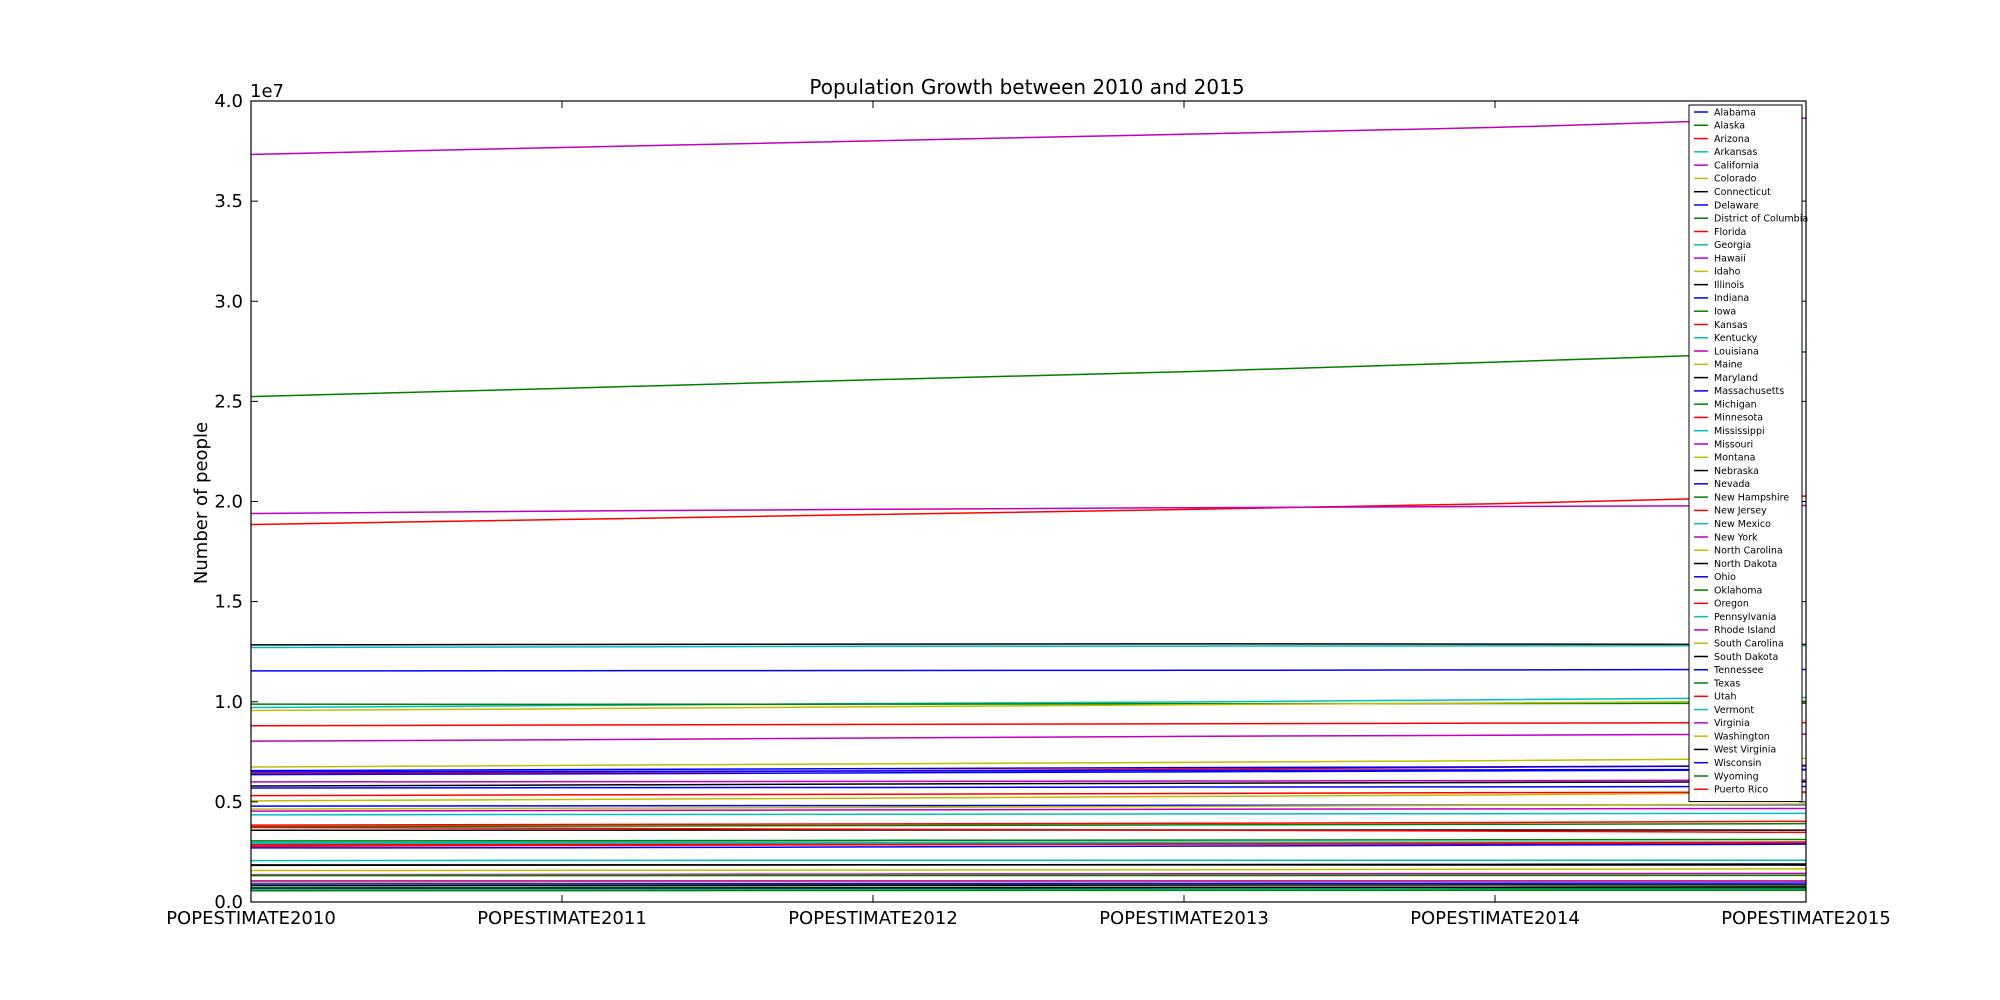  Describe the element at coordinates (1028, 840) in the screenshot. I see `series-line-iowa` at that location.